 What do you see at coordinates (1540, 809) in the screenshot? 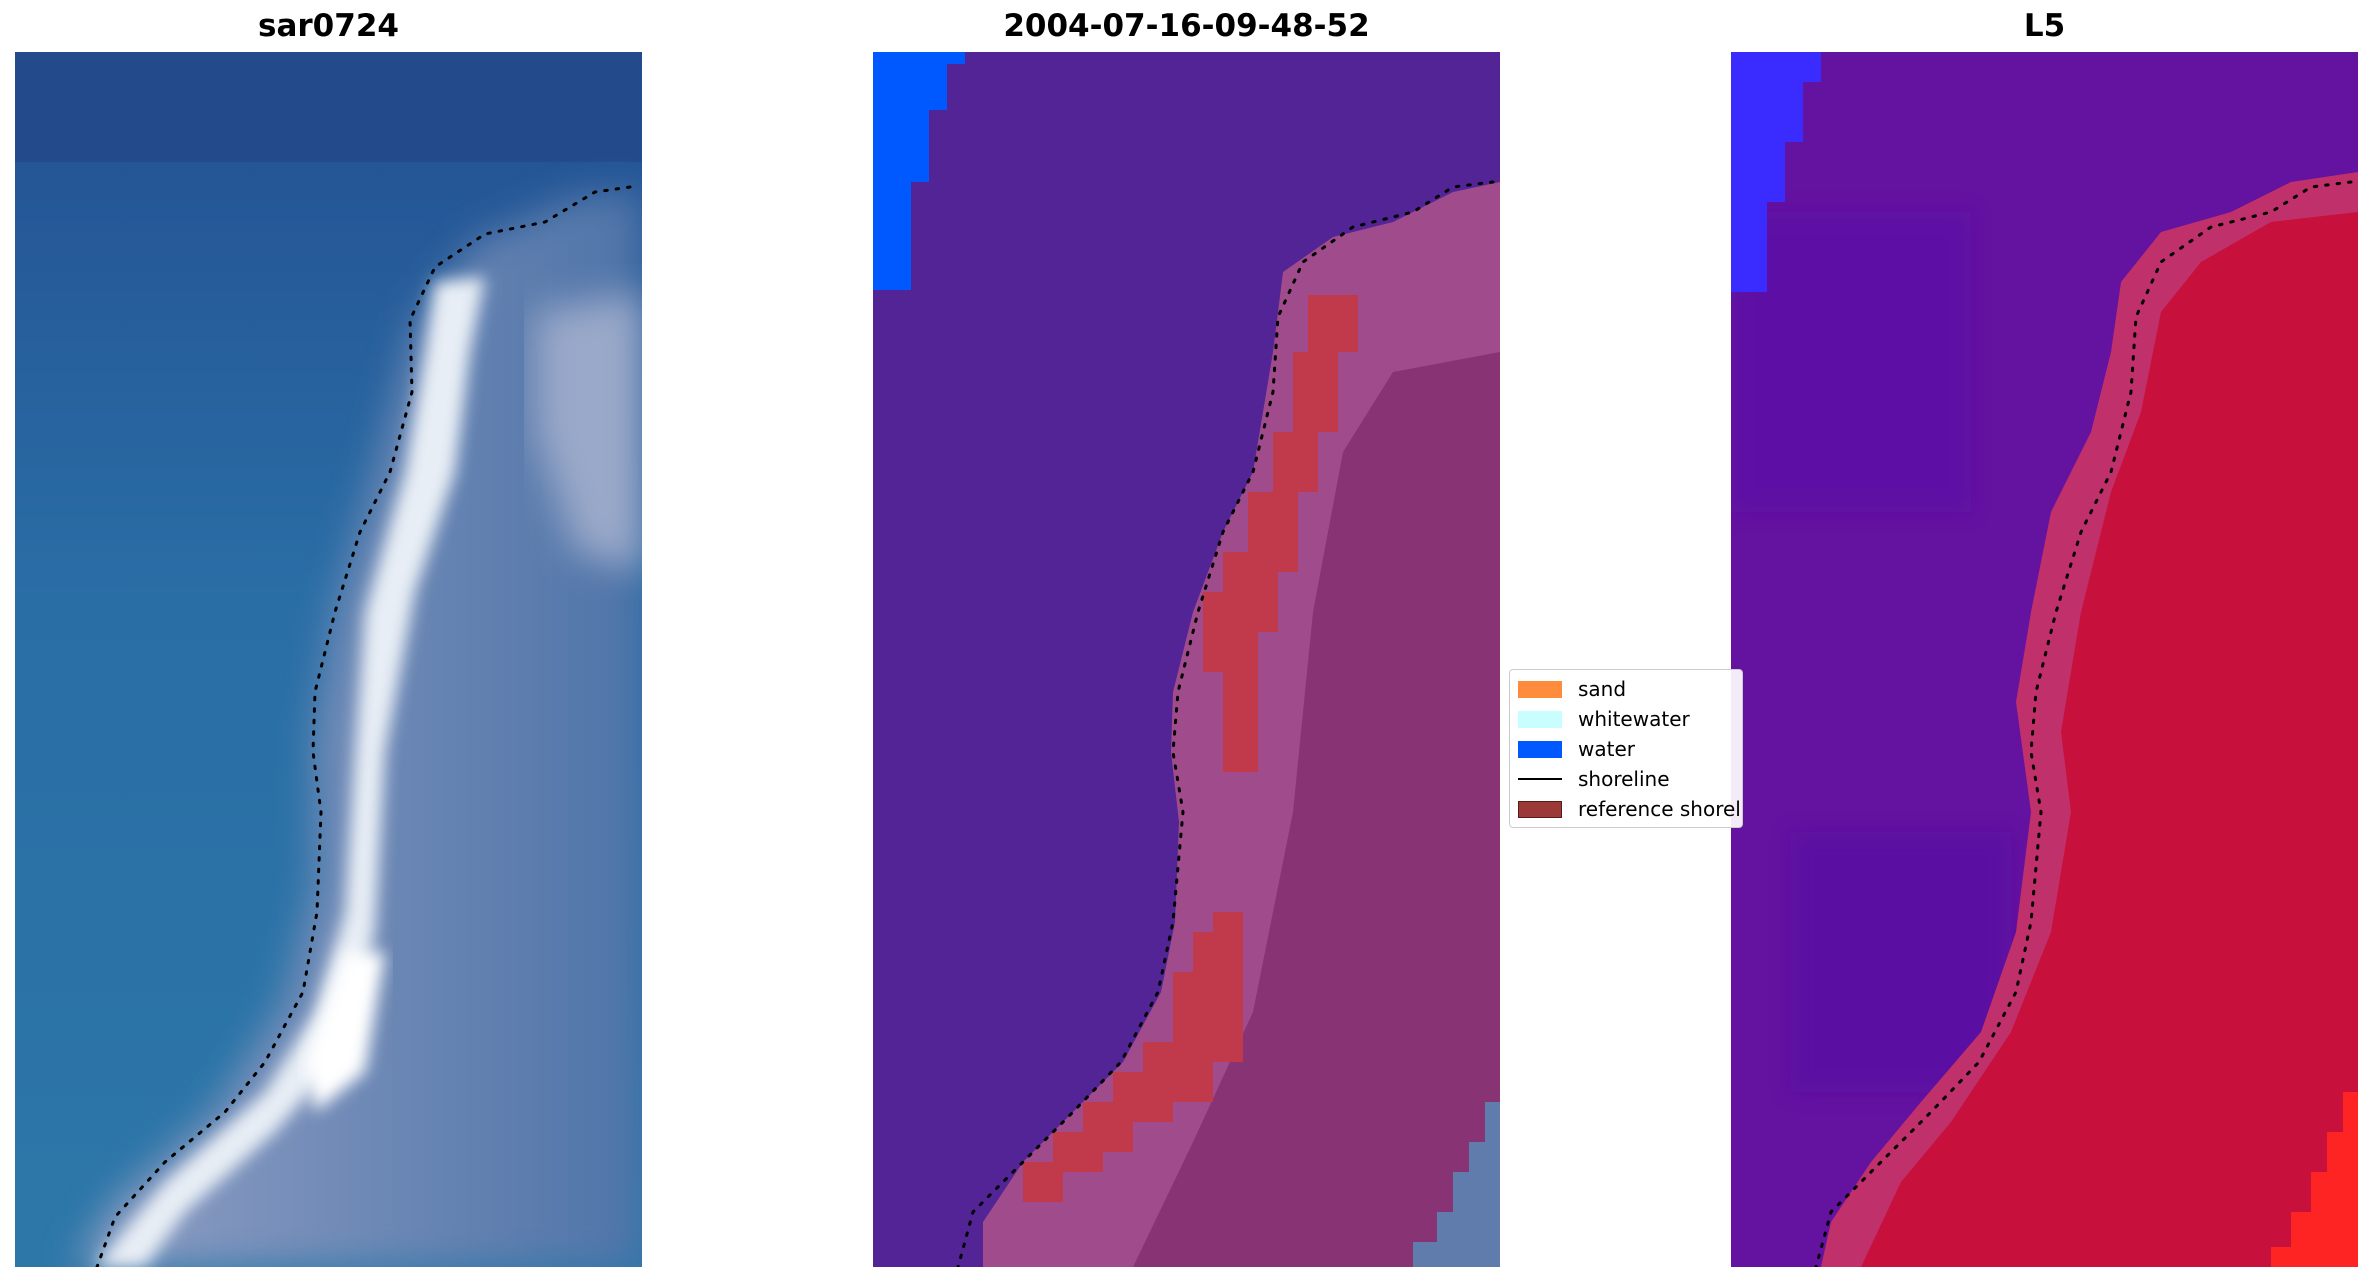
I see `legend-swatch-reference-shoreline` at bounding box center [1540, 809].